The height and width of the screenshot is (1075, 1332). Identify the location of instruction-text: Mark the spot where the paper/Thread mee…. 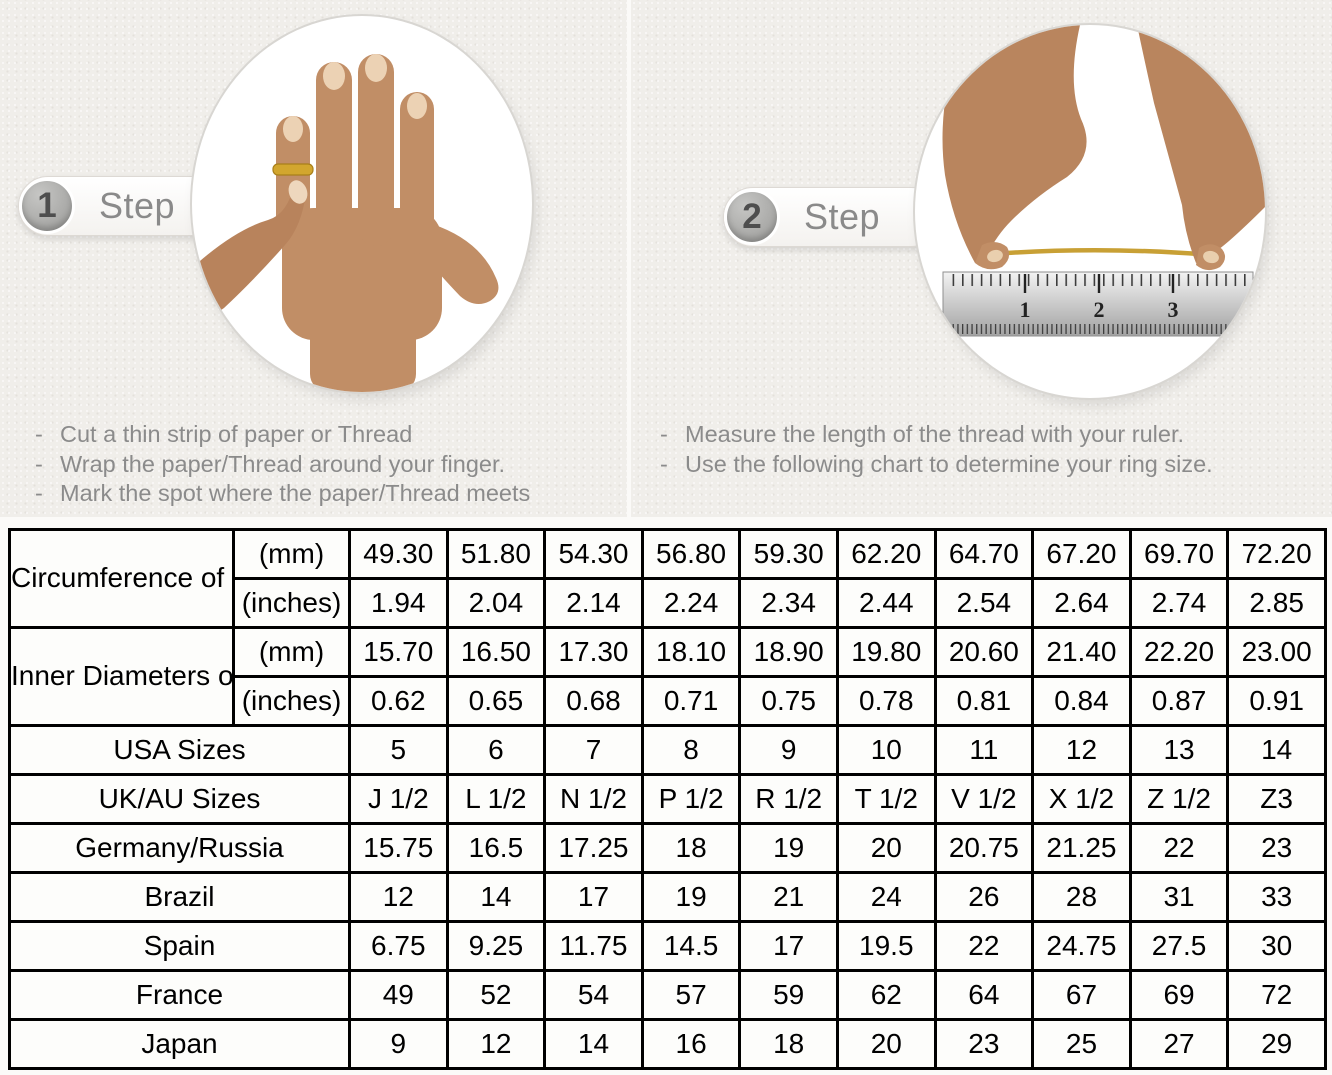
(295, 493).